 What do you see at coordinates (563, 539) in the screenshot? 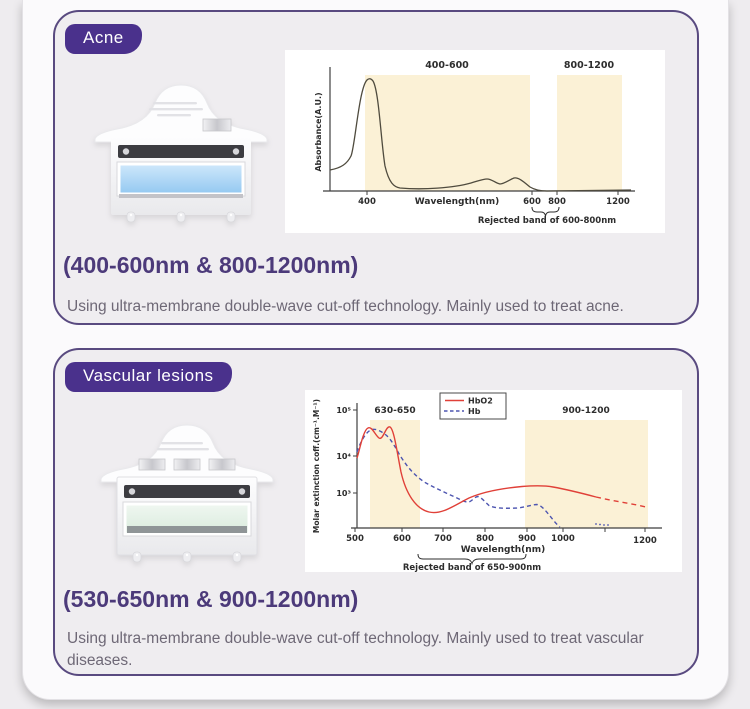
I see `x-tick-1000: 1000` at bounding box center [563, 539].